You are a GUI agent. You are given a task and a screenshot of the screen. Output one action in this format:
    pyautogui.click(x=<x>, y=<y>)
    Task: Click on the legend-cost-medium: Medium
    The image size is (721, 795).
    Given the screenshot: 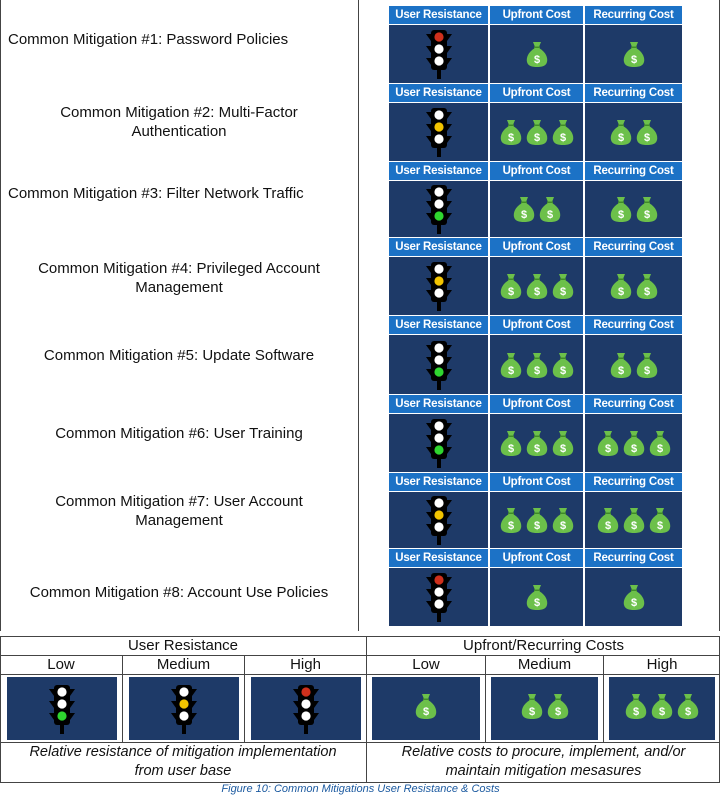 What is the action you would take?
    pyautogui.click(x=544, y=664)
    